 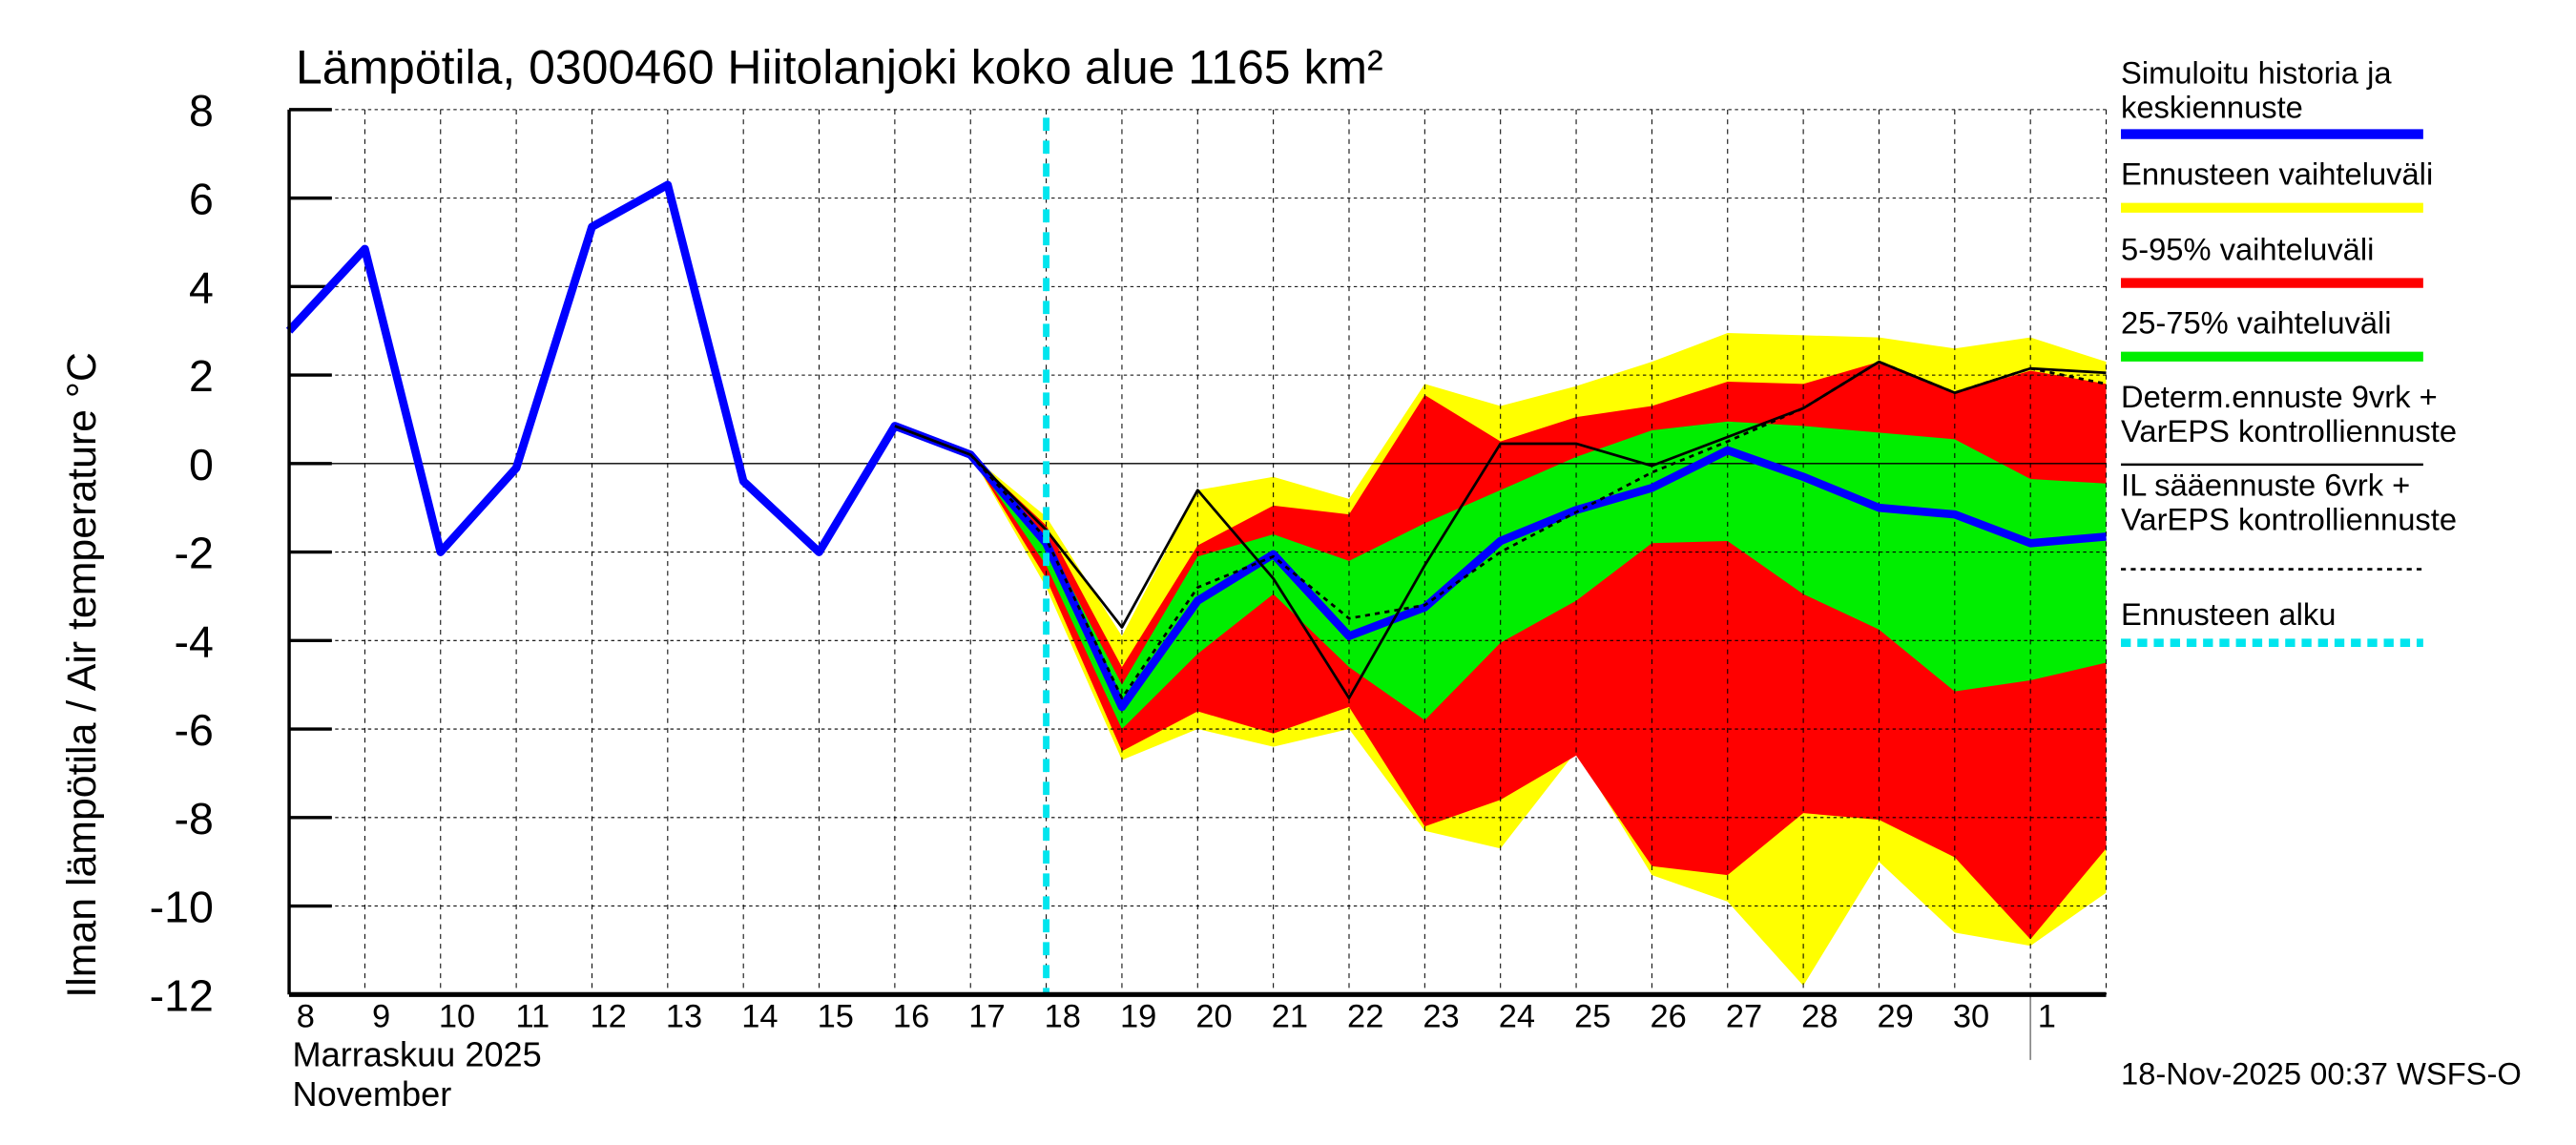 I want to click on x-tick-label: 29, so click(x=1896, y=1017).